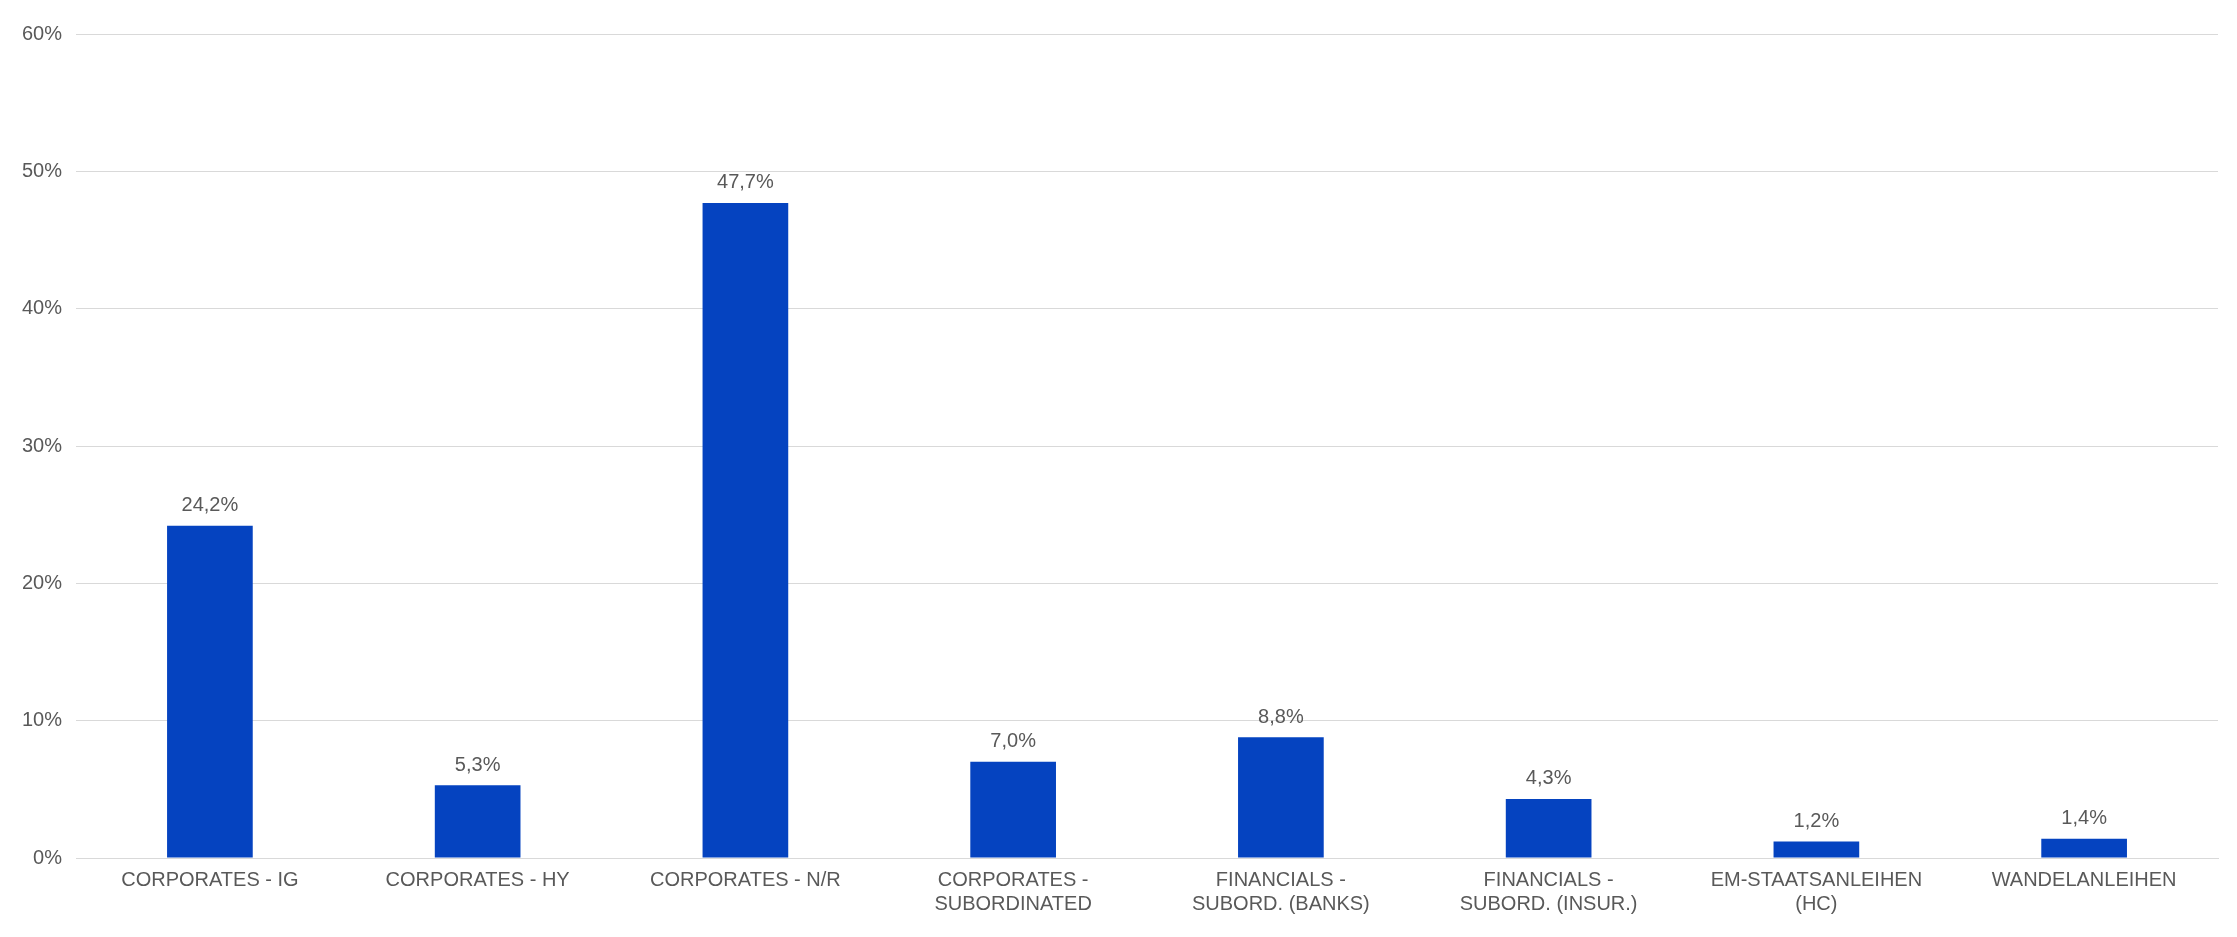  What do you see at coordinates (745, 878) in the screenshot?
I see `x-tick-label: CORPORATES - N/R` at bounding box center [745, 878].